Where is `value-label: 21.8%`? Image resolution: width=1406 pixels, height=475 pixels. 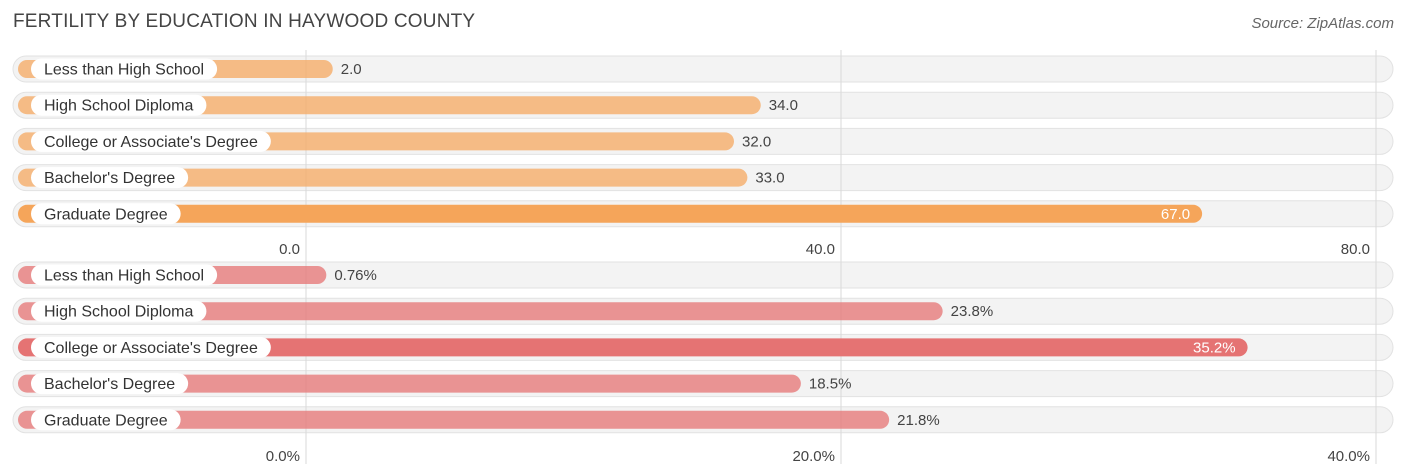 value-label: 21.8% is located at coordinates (918, 420).